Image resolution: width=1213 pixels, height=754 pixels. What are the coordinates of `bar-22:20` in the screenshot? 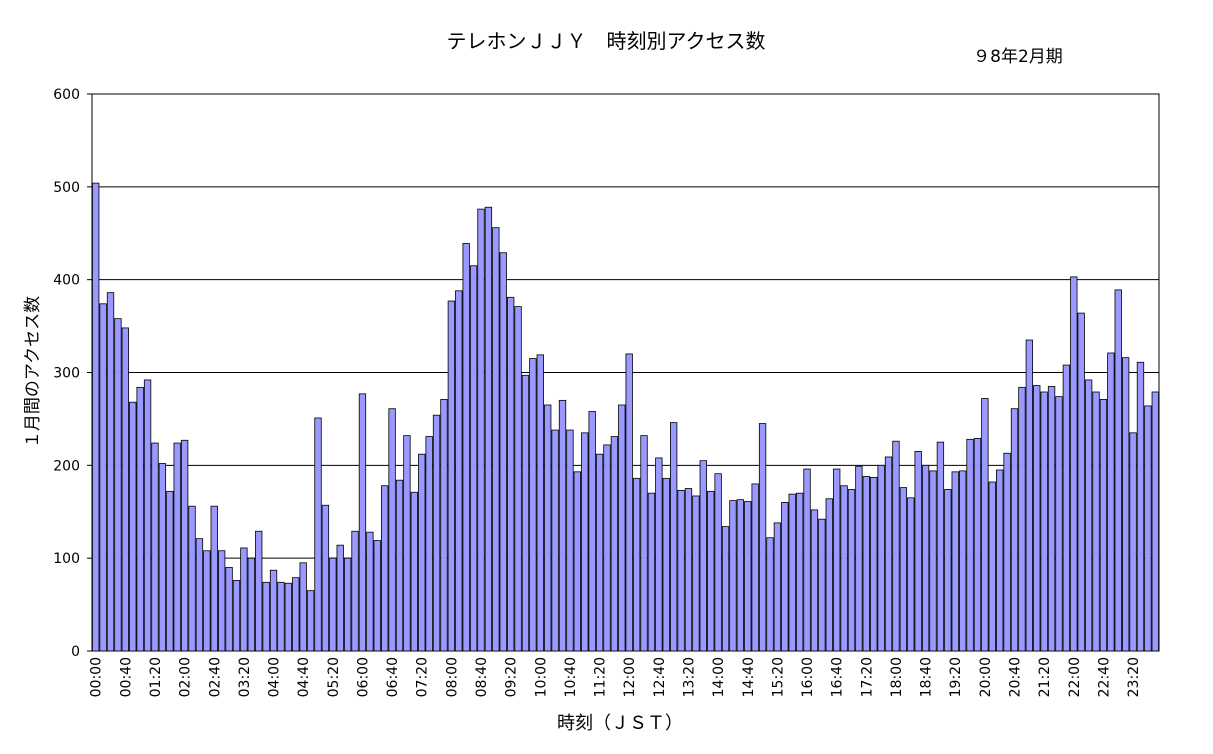 It's located at (1088, 515).